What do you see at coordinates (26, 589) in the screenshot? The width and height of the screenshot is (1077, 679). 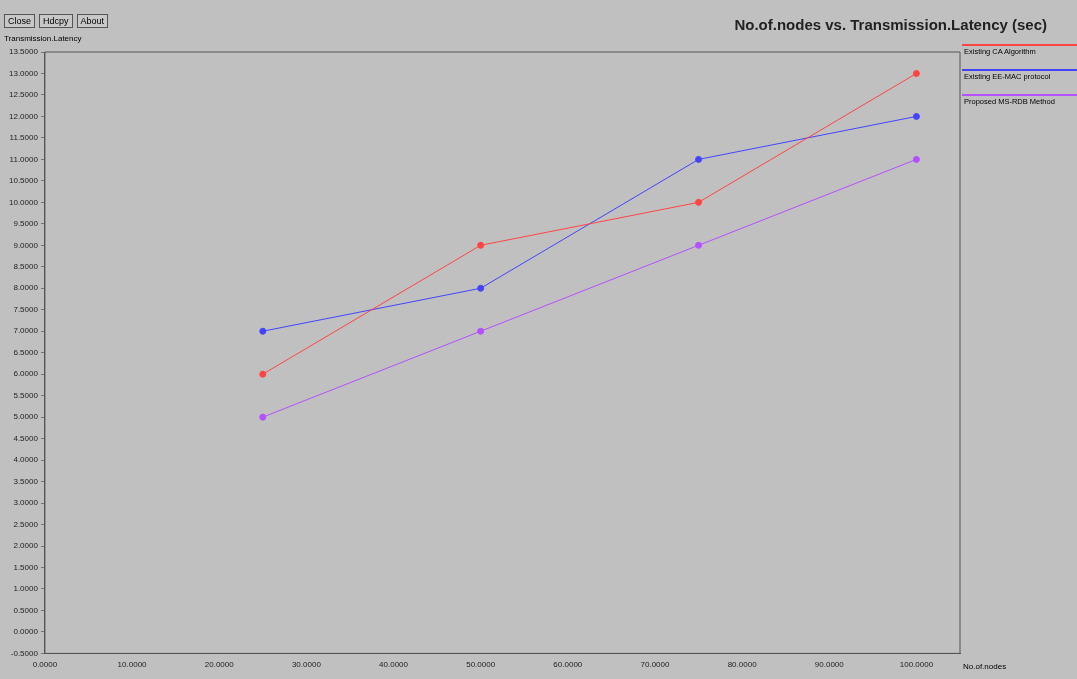 I see `y-tick-label: 1.0000` at bounding box center [26, 589].